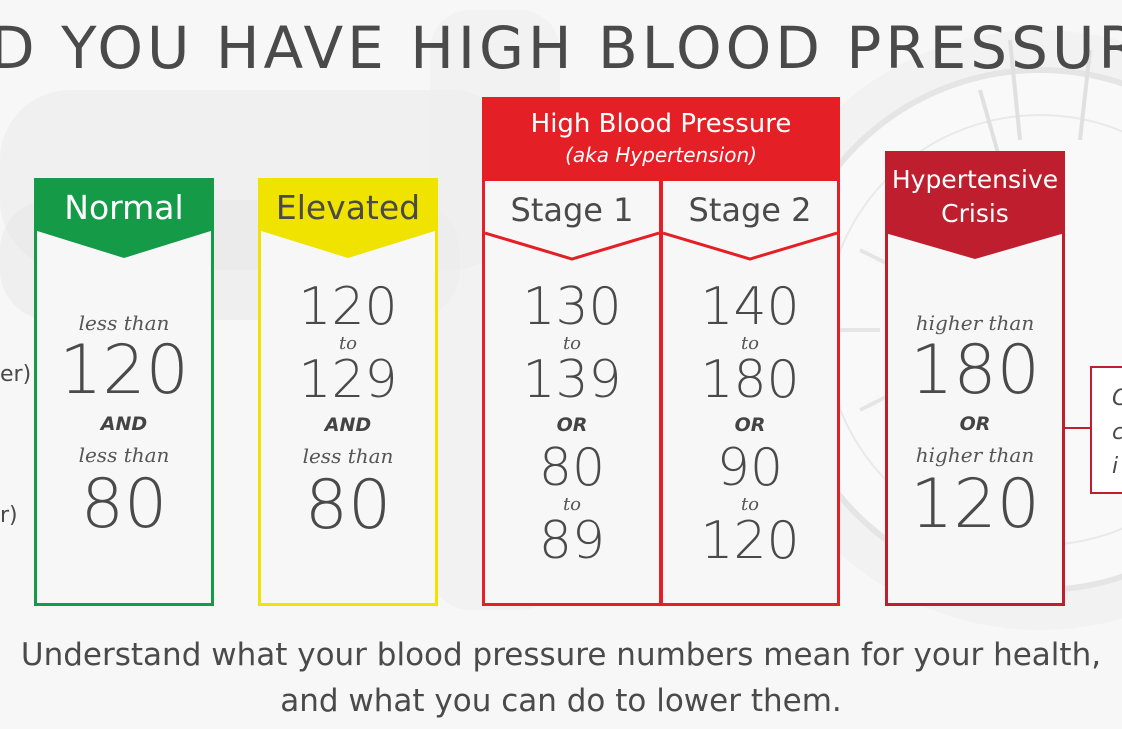  What do you see at coordinates (348, 343) in the screenshot?
I see `elevated-systolic-to-word: to` at bounding box center [348, 343].